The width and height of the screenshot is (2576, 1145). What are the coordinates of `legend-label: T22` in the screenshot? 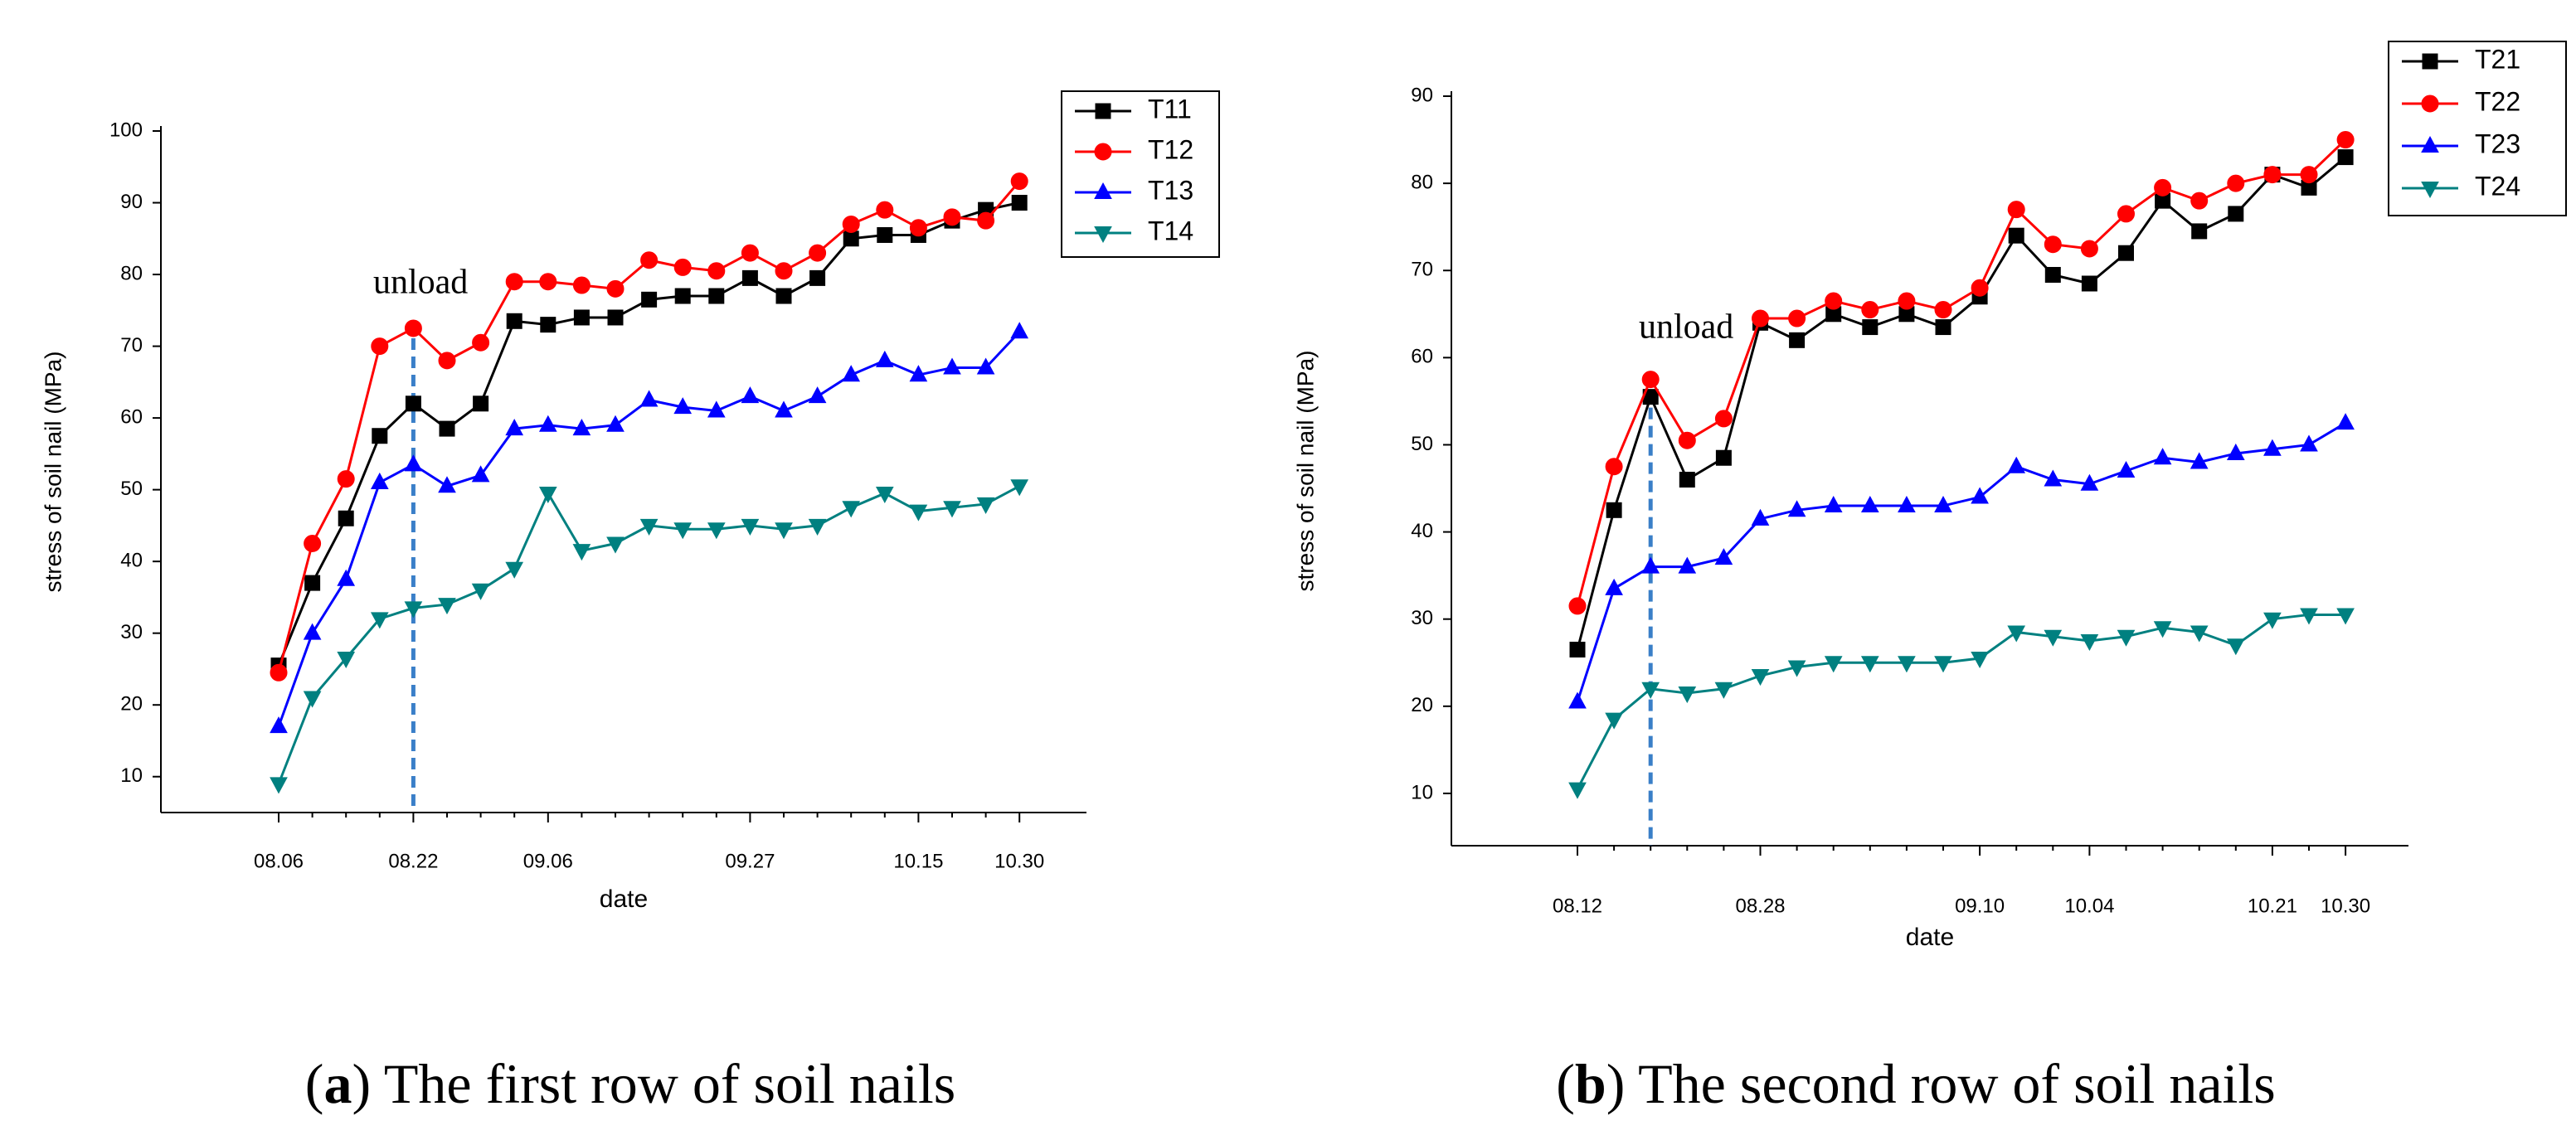 It's located at (2498, 101).